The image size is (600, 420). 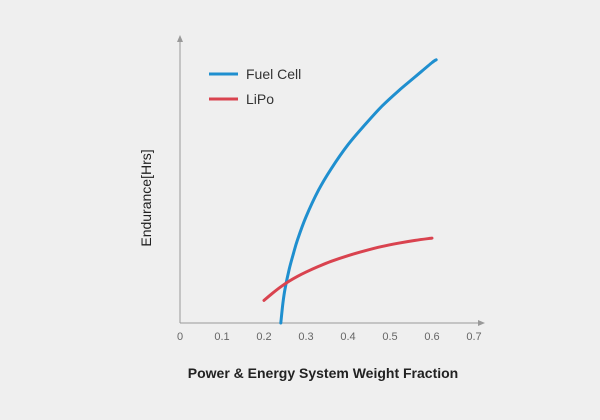 I want to click on x-tick-label: 0.2, so click(x=263, y=337).